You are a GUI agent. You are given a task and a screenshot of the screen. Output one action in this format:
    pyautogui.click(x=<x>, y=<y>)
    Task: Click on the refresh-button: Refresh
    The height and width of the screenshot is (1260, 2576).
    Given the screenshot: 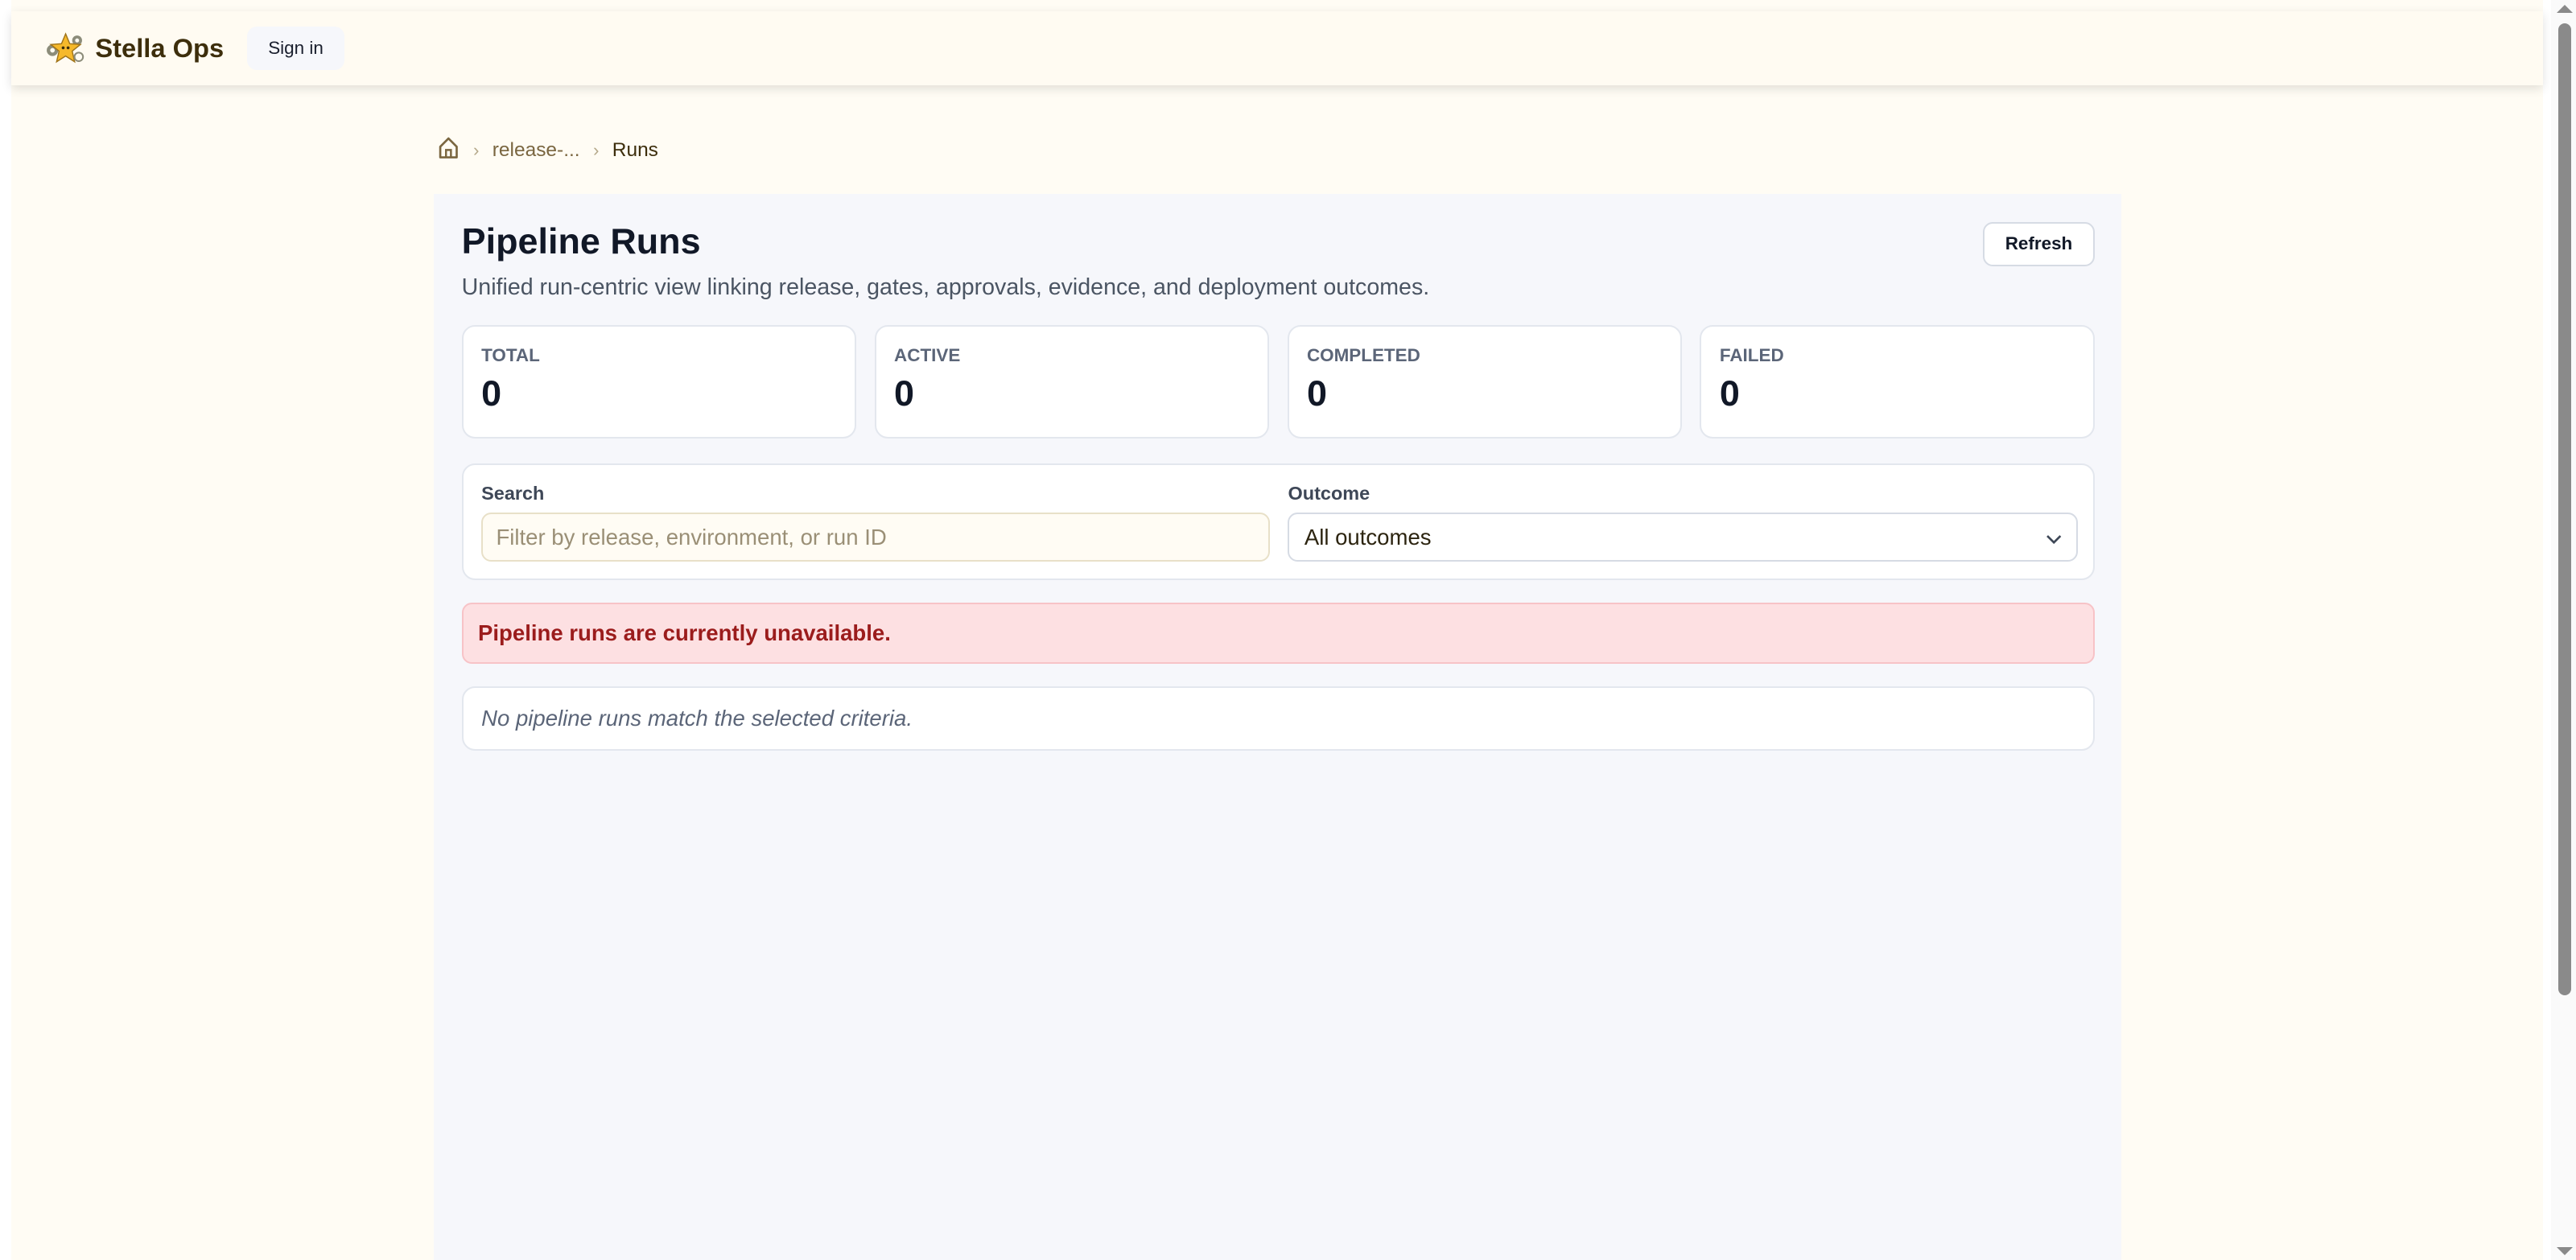 What is the action you would take?
    pyautogui.click(x=2039, y=244)
    